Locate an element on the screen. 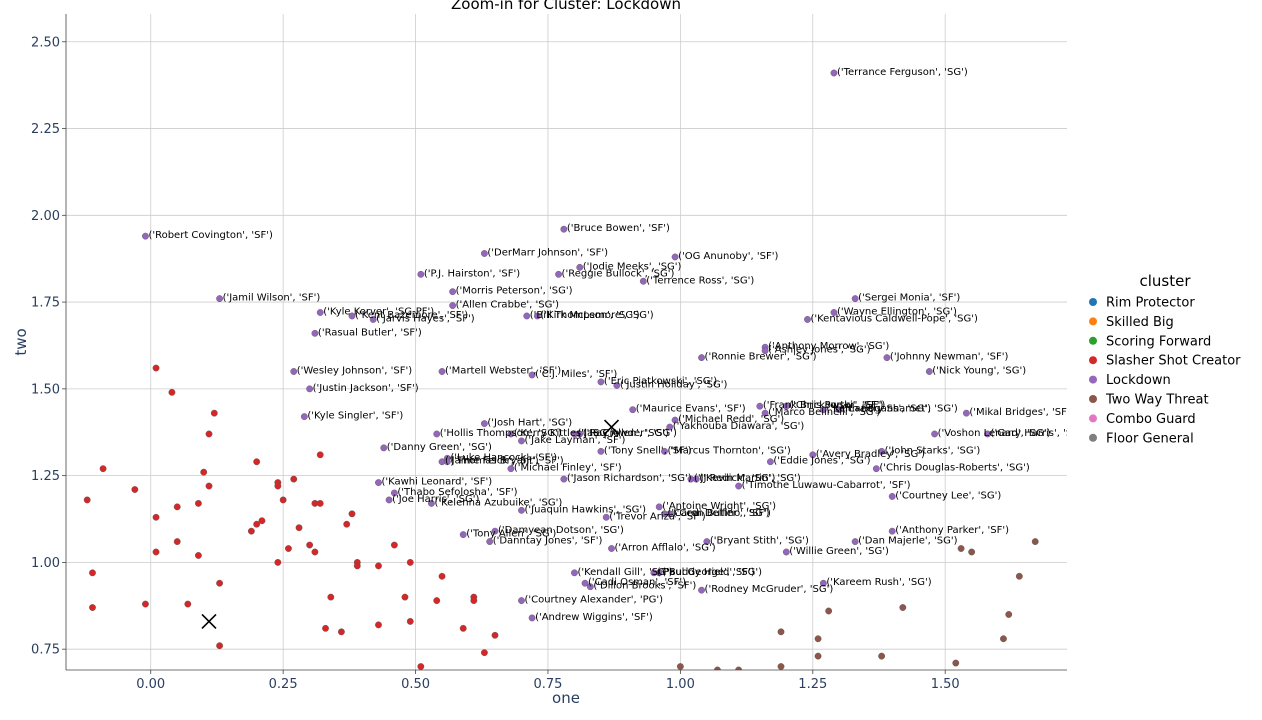  point-label: ('Willie Green', 'SG') is located at coordinates (839, 551).